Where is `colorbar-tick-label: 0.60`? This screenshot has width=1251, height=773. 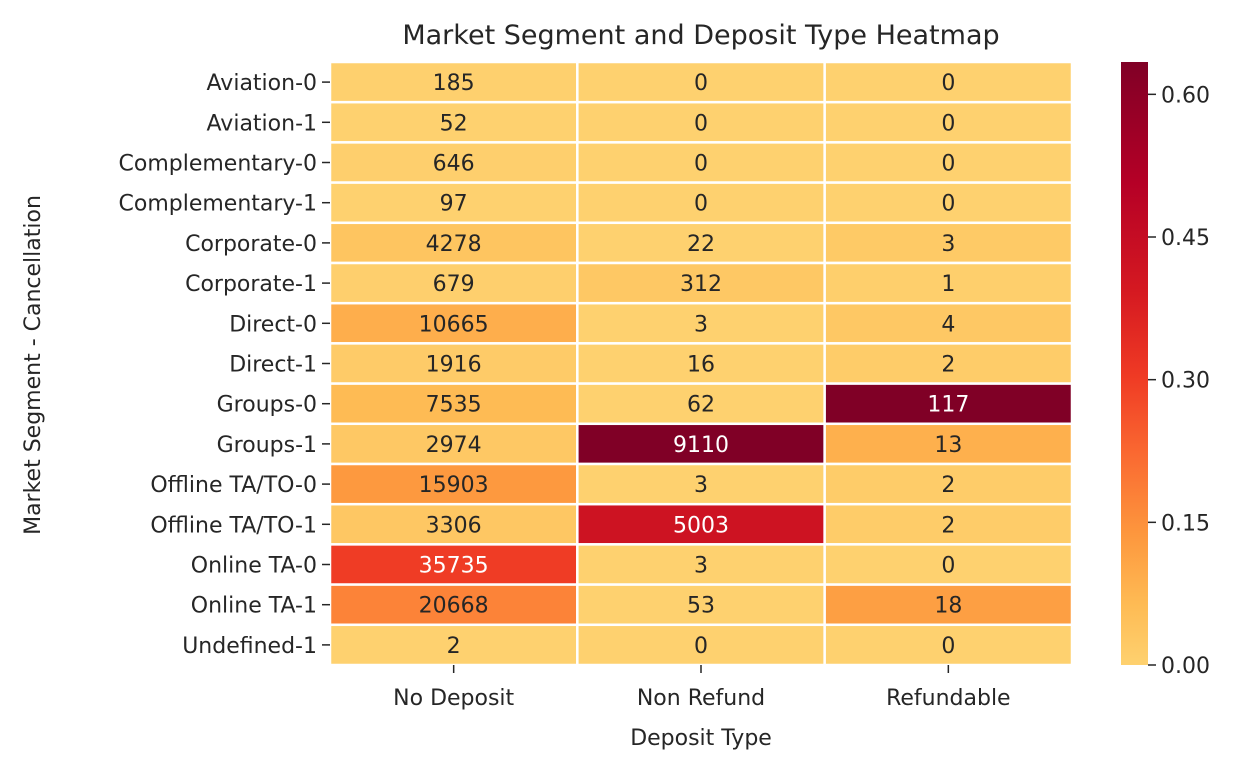
colorbar-tick-label: 0.60 is located at coordinates (1185, 95).